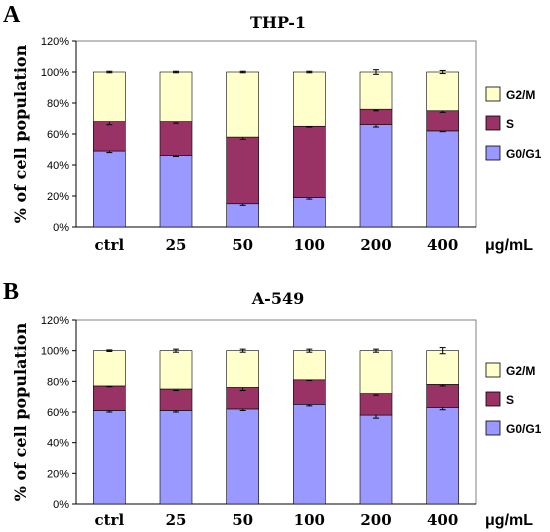 This screenshot has width=550, height=532. I want to click on panel-label: B, so click(11, 292).